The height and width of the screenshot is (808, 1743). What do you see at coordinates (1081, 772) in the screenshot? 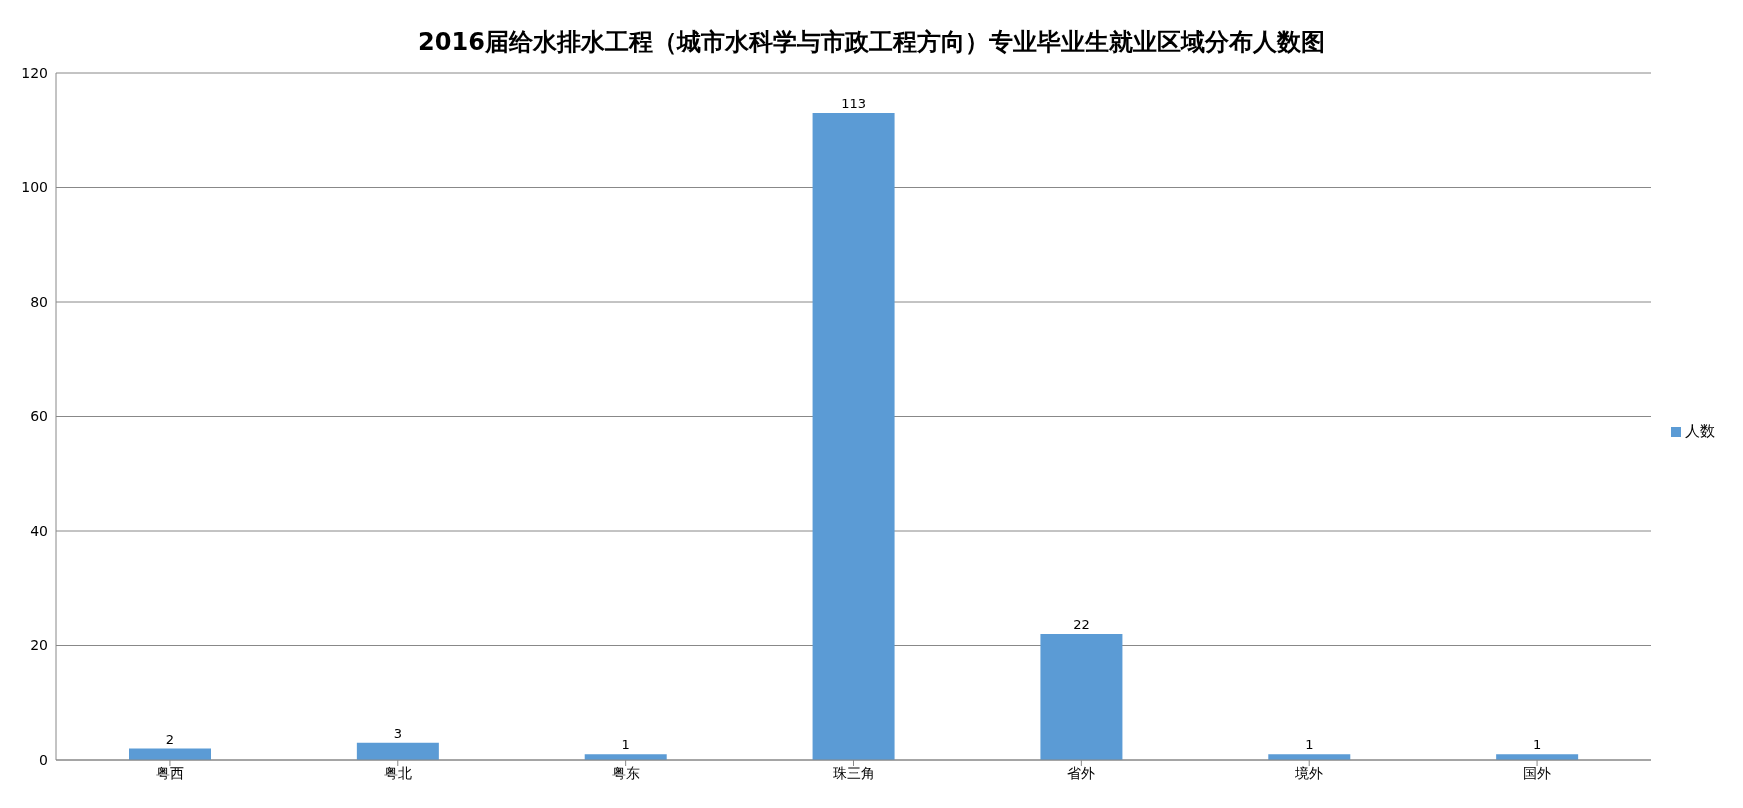
I see `x-tick-label: 省外` at bounding box center [1081, 772].